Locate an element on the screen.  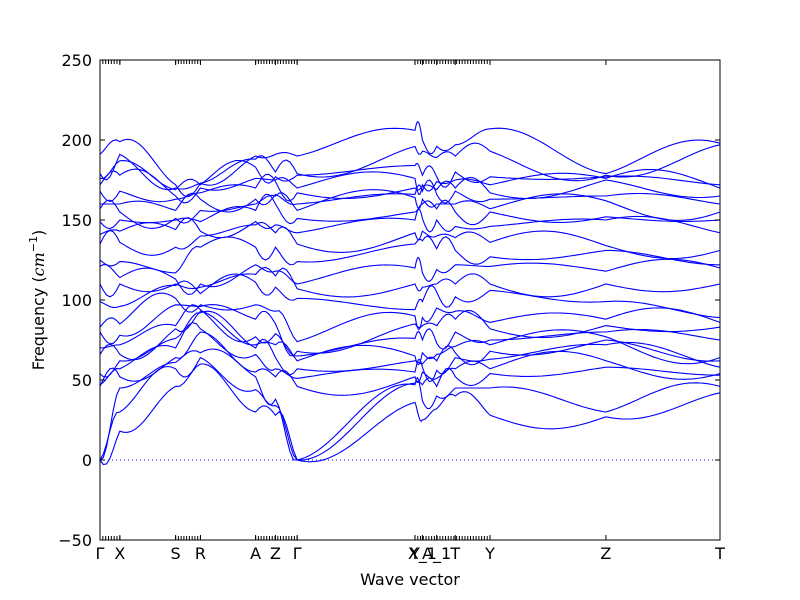
y-axis-label-exponent: −1 is located at coordinates (33, 244).